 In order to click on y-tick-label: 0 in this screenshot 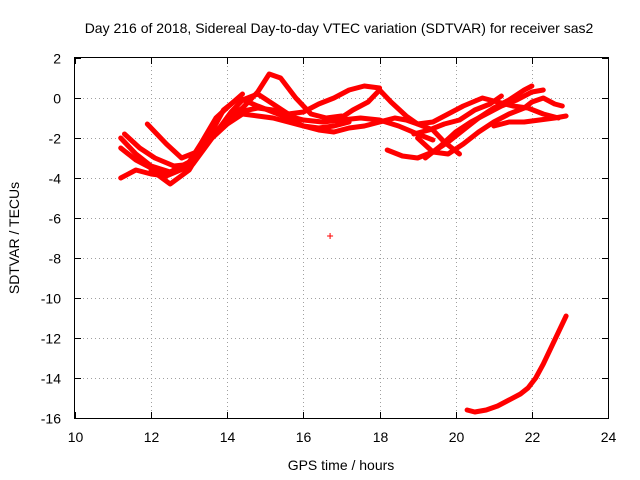, I will do `click(57, 99)`.